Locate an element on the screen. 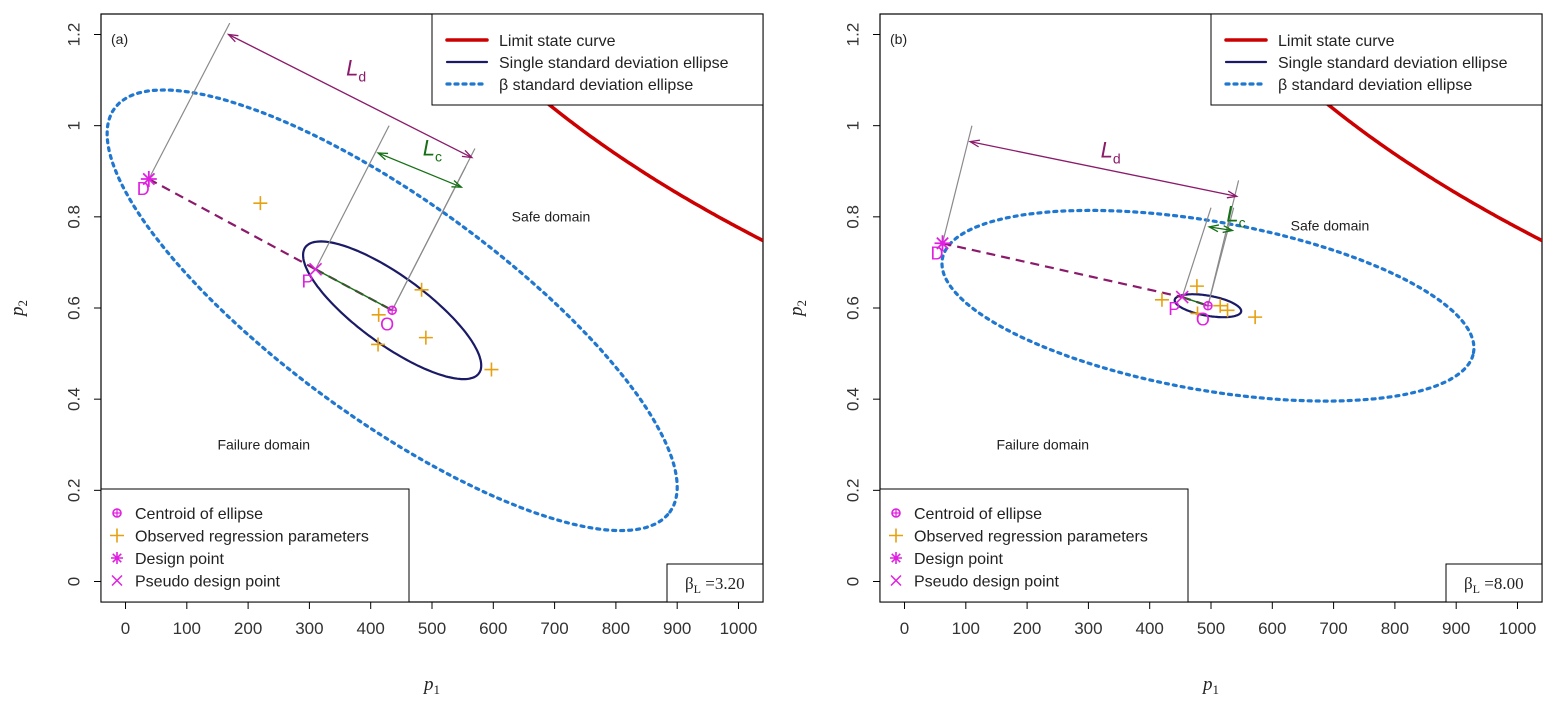 This screenshot has height=704, width=1560. centroid-point-label: O is located at coordinates (1203, 320).